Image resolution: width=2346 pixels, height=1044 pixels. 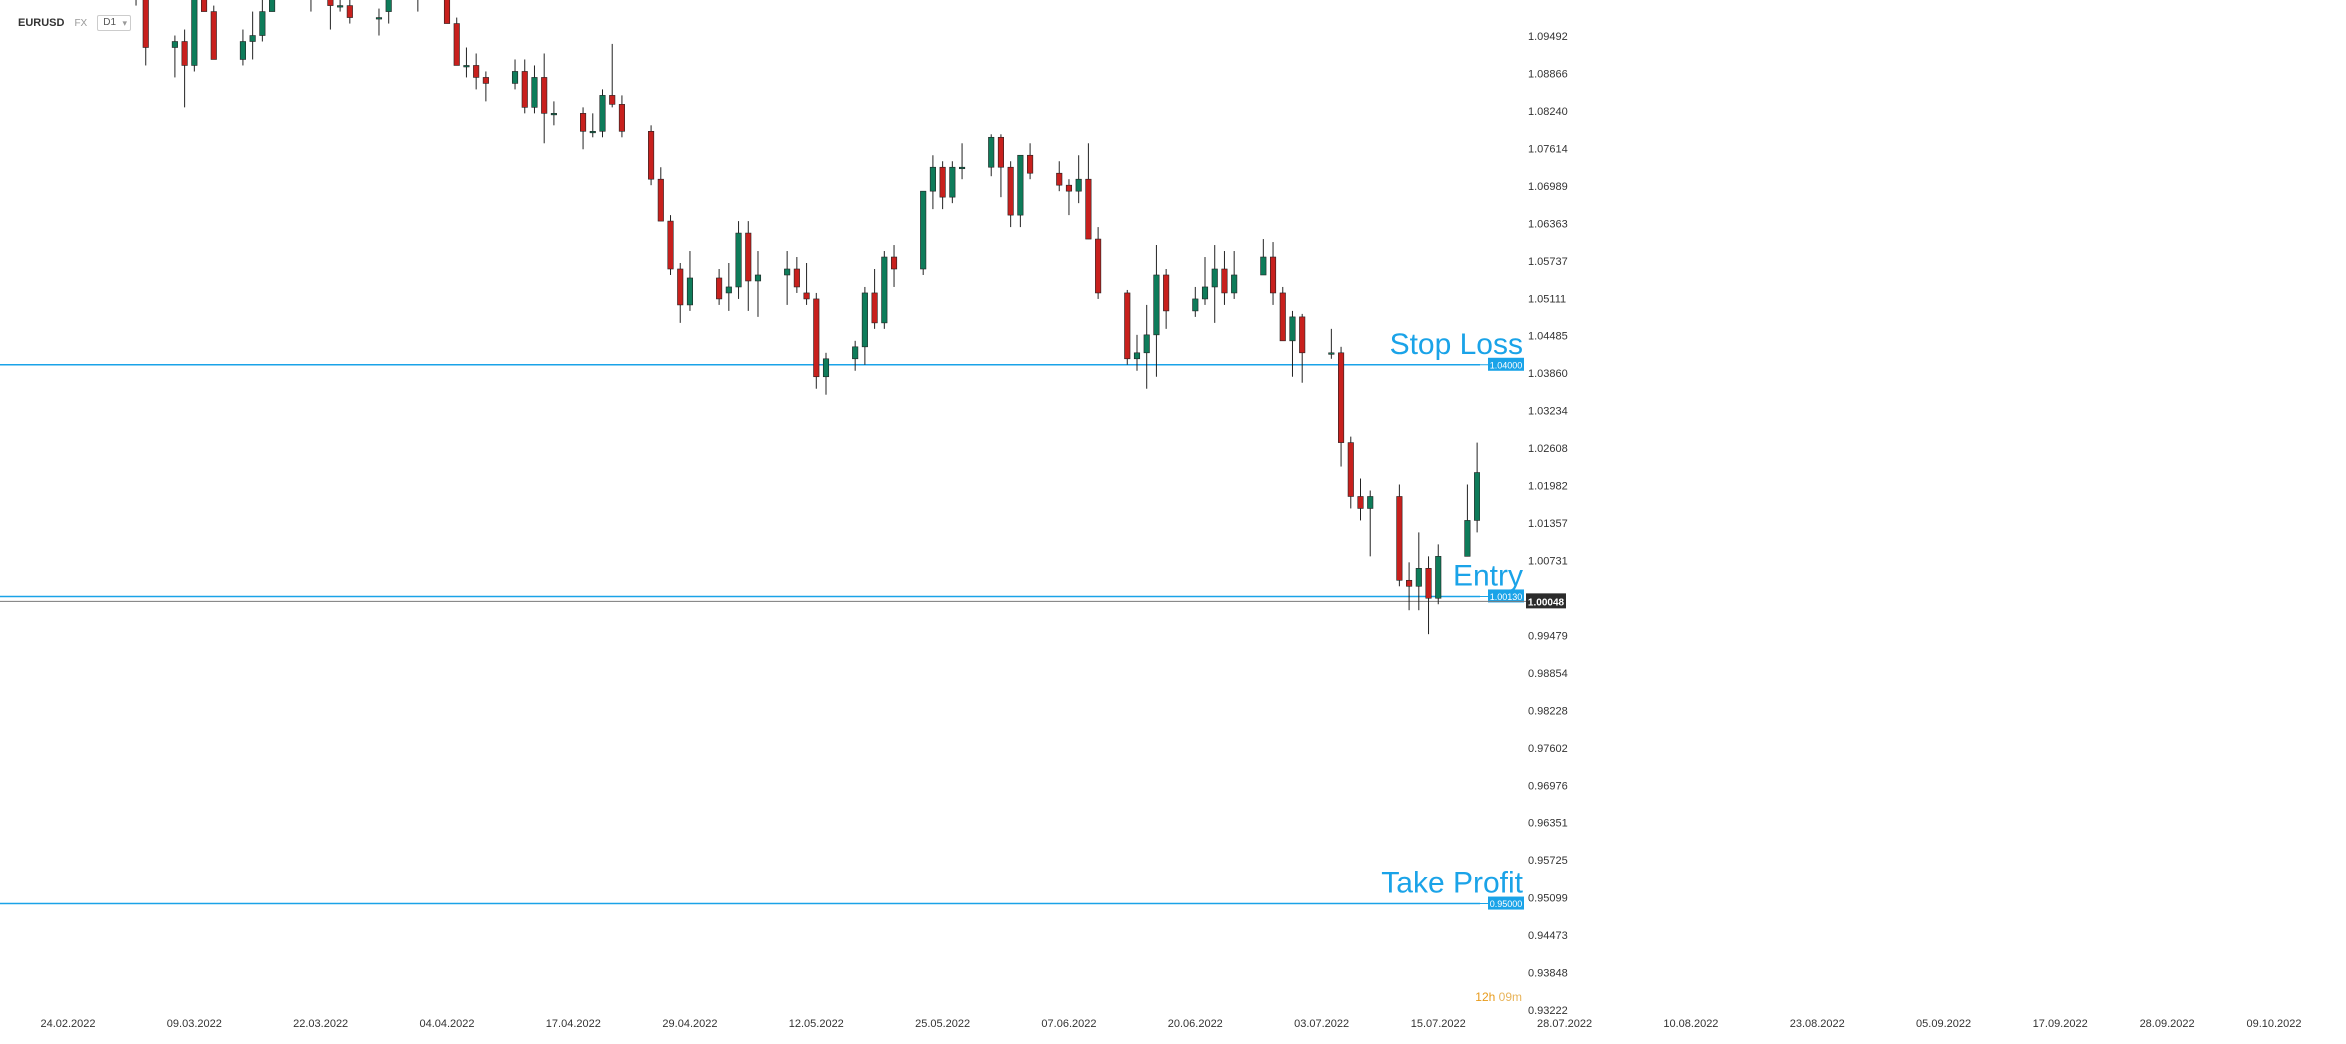 What do you see at coordinates (41, 23) in the screenshot?
I see `symbol-label: EURUSD` at bounding box center [41, 23].